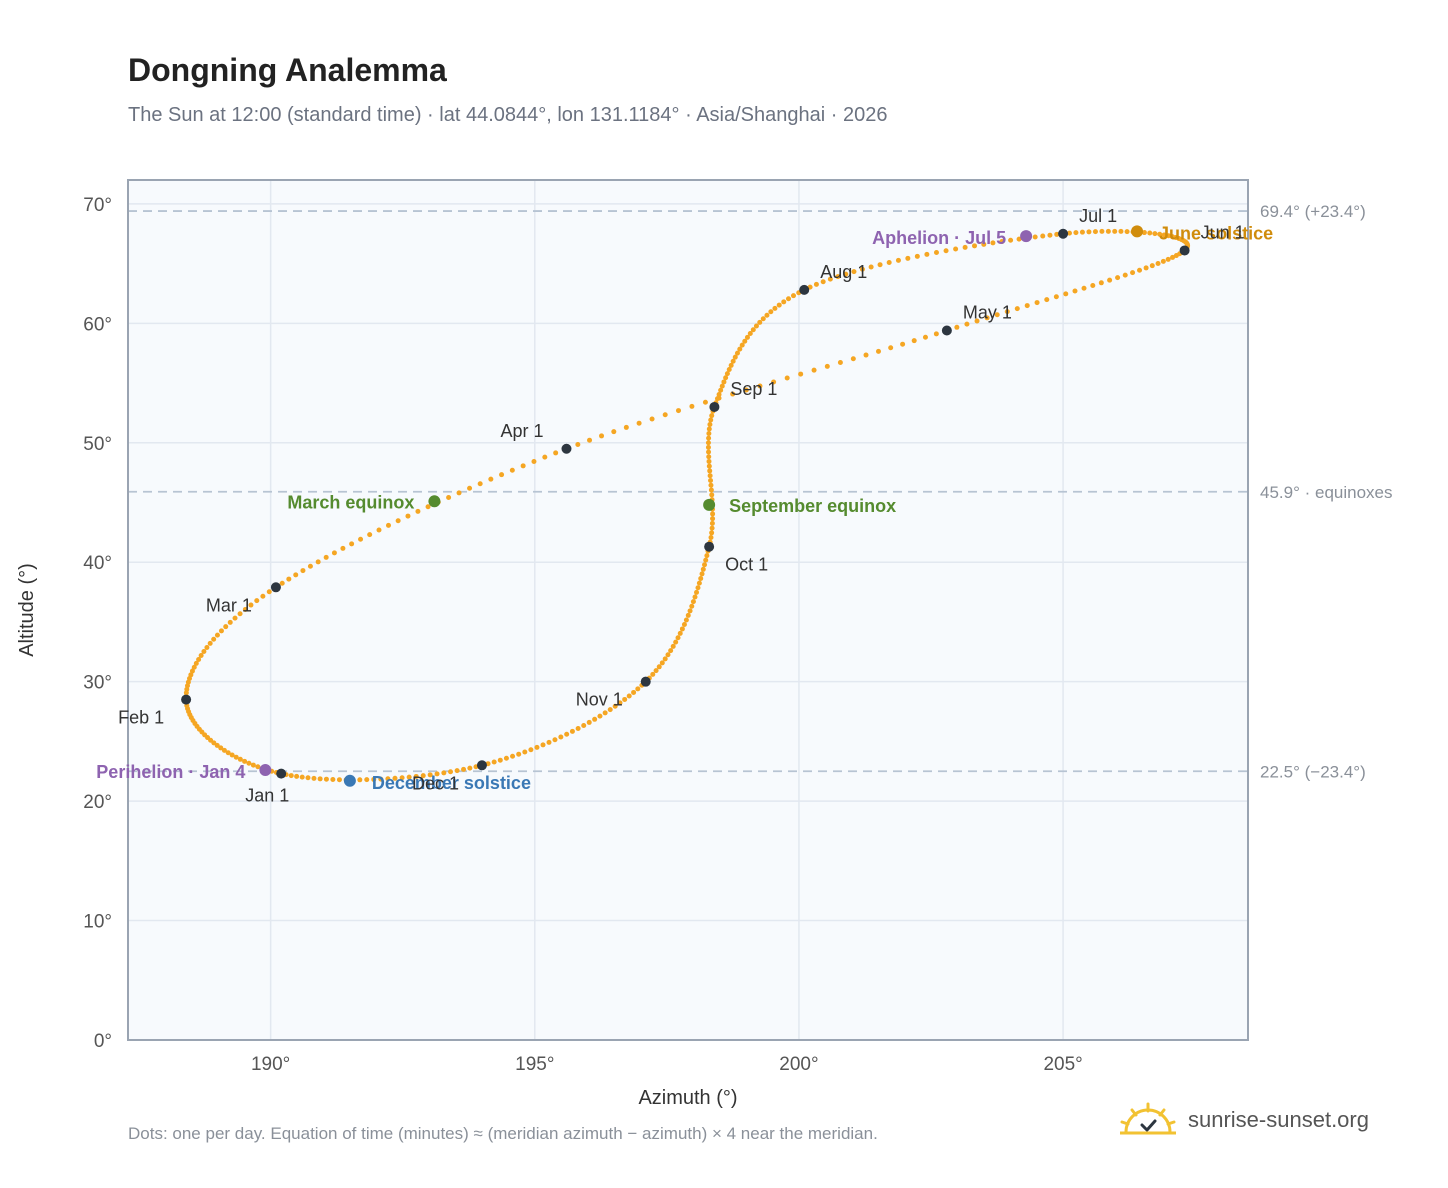  What do you see at coordinates (97, 205) in the screenshot?
I see `y-tick-label: 70°` at bounding box center [97, 205].